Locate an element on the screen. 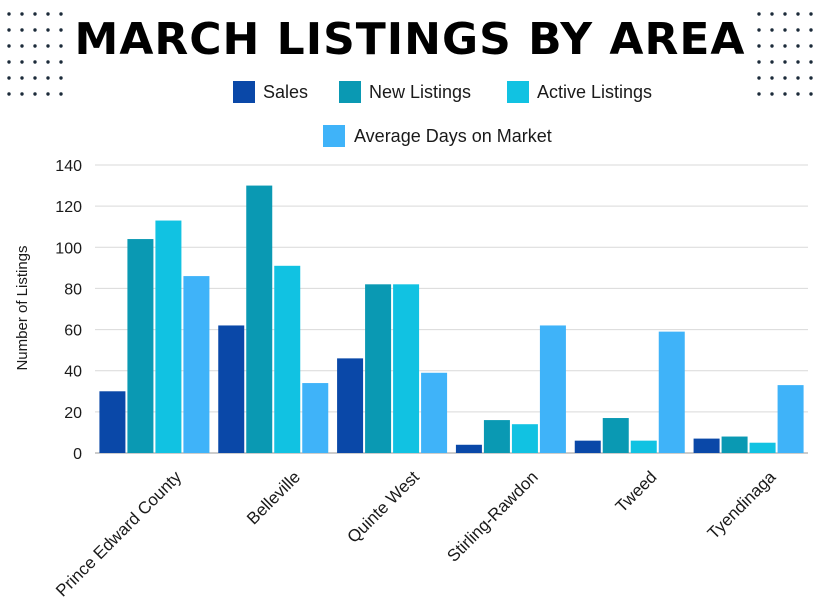 The width and height of the screenshot is (819, 614). bar-active-listings-belleville is located at coordinates (287, 359).